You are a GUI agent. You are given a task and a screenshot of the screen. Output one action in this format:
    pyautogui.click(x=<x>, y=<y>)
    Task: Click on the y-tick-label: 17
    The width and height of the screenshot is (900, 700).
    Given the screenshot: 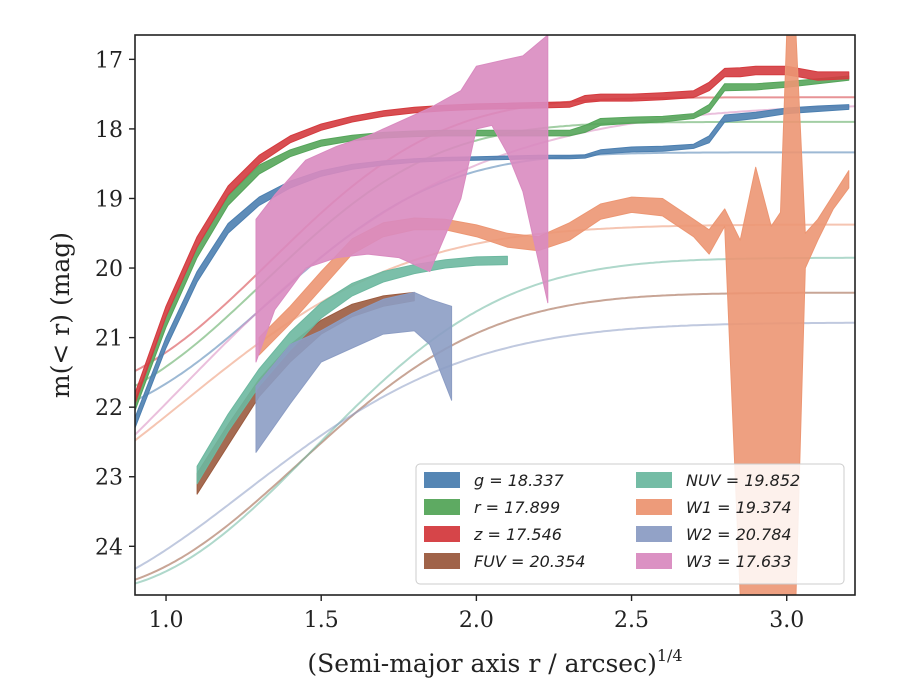 What is the action you would take?
    pyautogui.click(x=109, y=60)
    